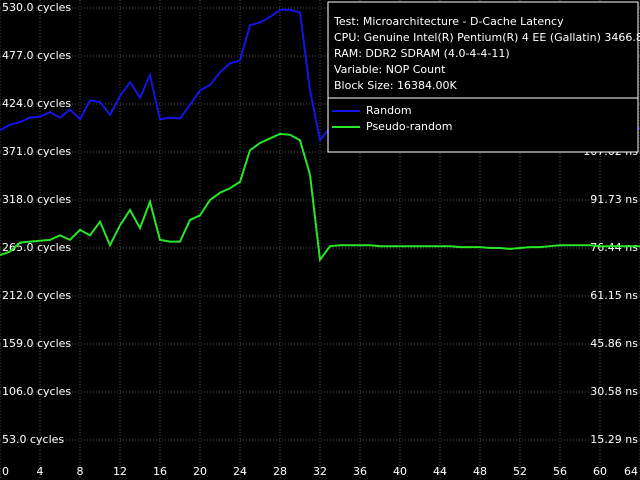 Image resolution: width=640 pixels, height=480 pixels. What do you see at coordinates (614, 391) in the screenshot?
I see `y2-tick-label: 30.58 ns` at bounding box center [614, 391].